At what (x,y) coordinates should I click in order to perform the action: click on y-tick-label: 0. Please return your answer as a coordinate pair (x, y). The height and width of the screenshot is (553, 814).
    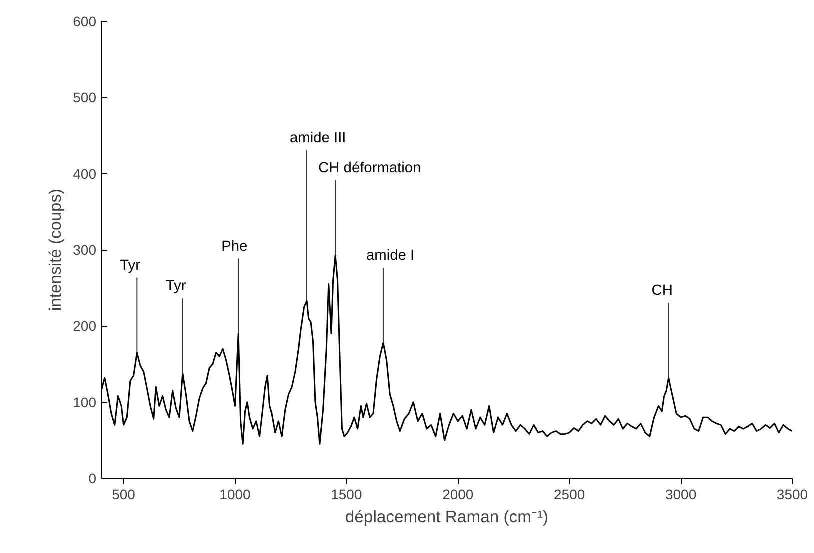
    Looking at the image, I should click on (92, 478).